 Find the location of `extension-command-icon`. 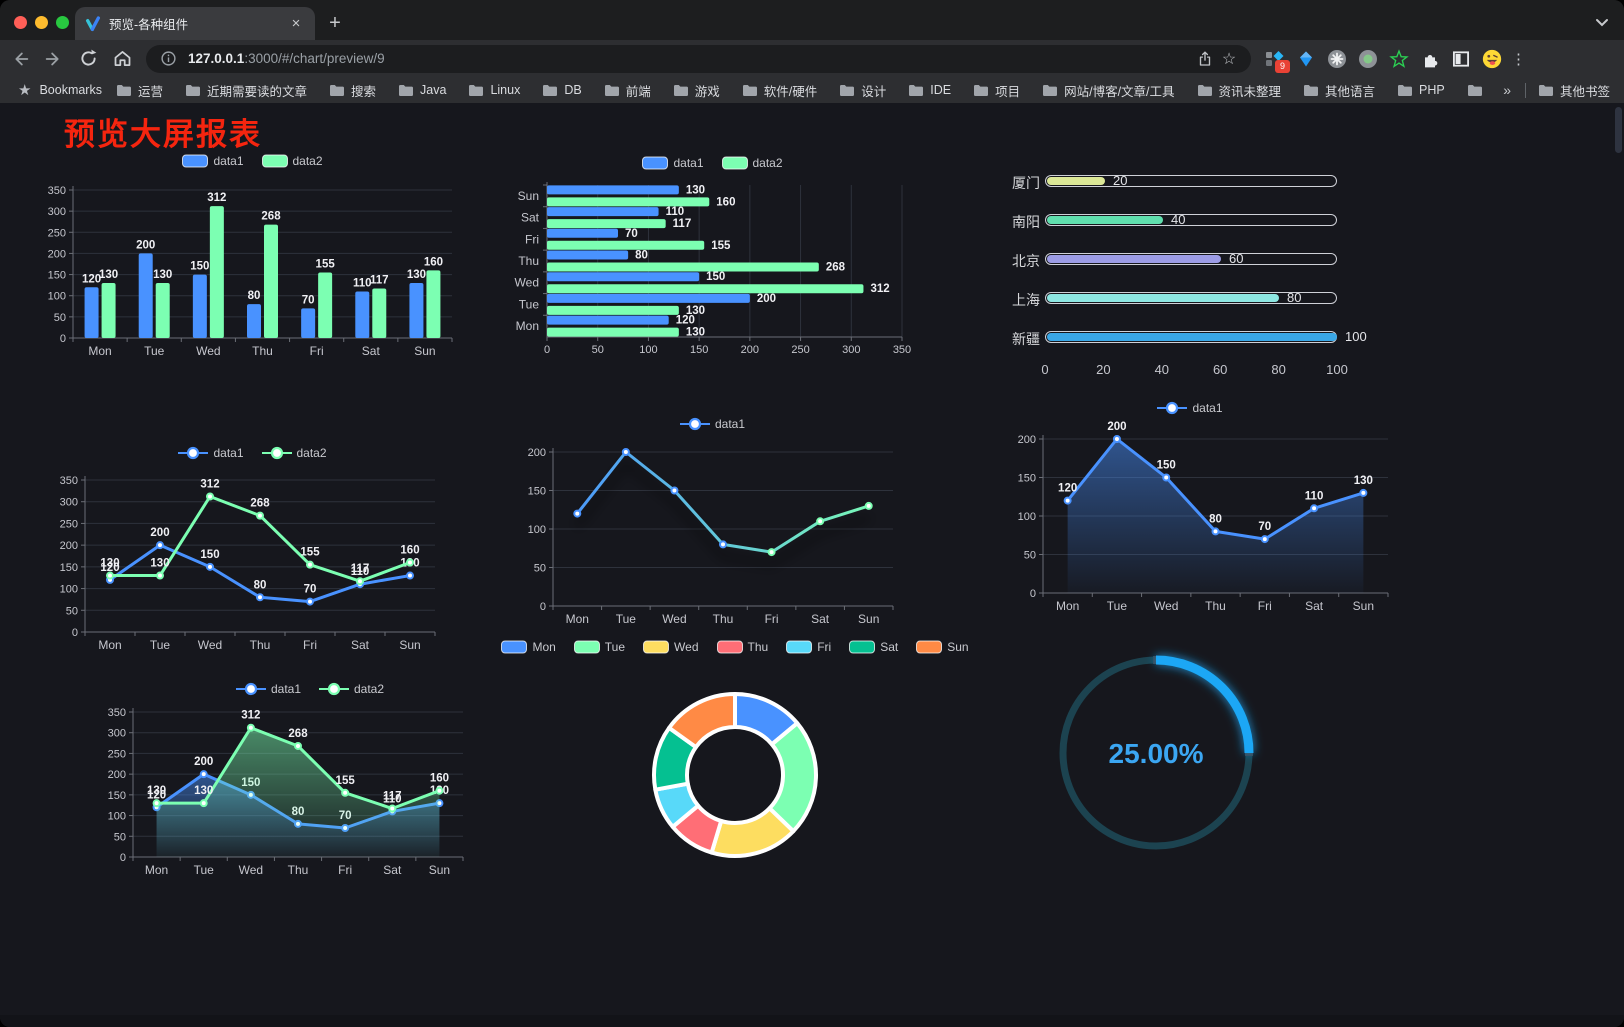

extension-command-icon is located at coordinates (1337, 59).